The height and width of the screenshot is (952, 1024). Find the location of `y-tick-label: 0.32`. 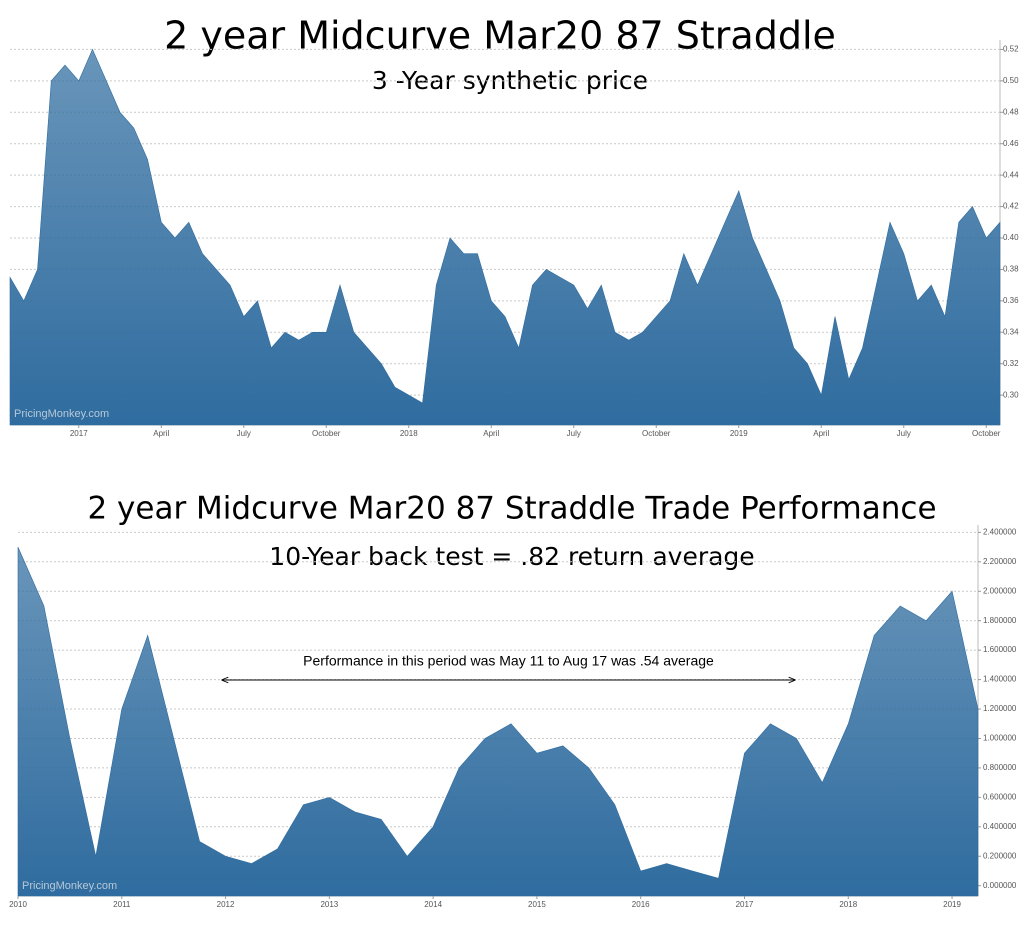

y-tick-label: 0.32 is located at coordinates (1011, 363).